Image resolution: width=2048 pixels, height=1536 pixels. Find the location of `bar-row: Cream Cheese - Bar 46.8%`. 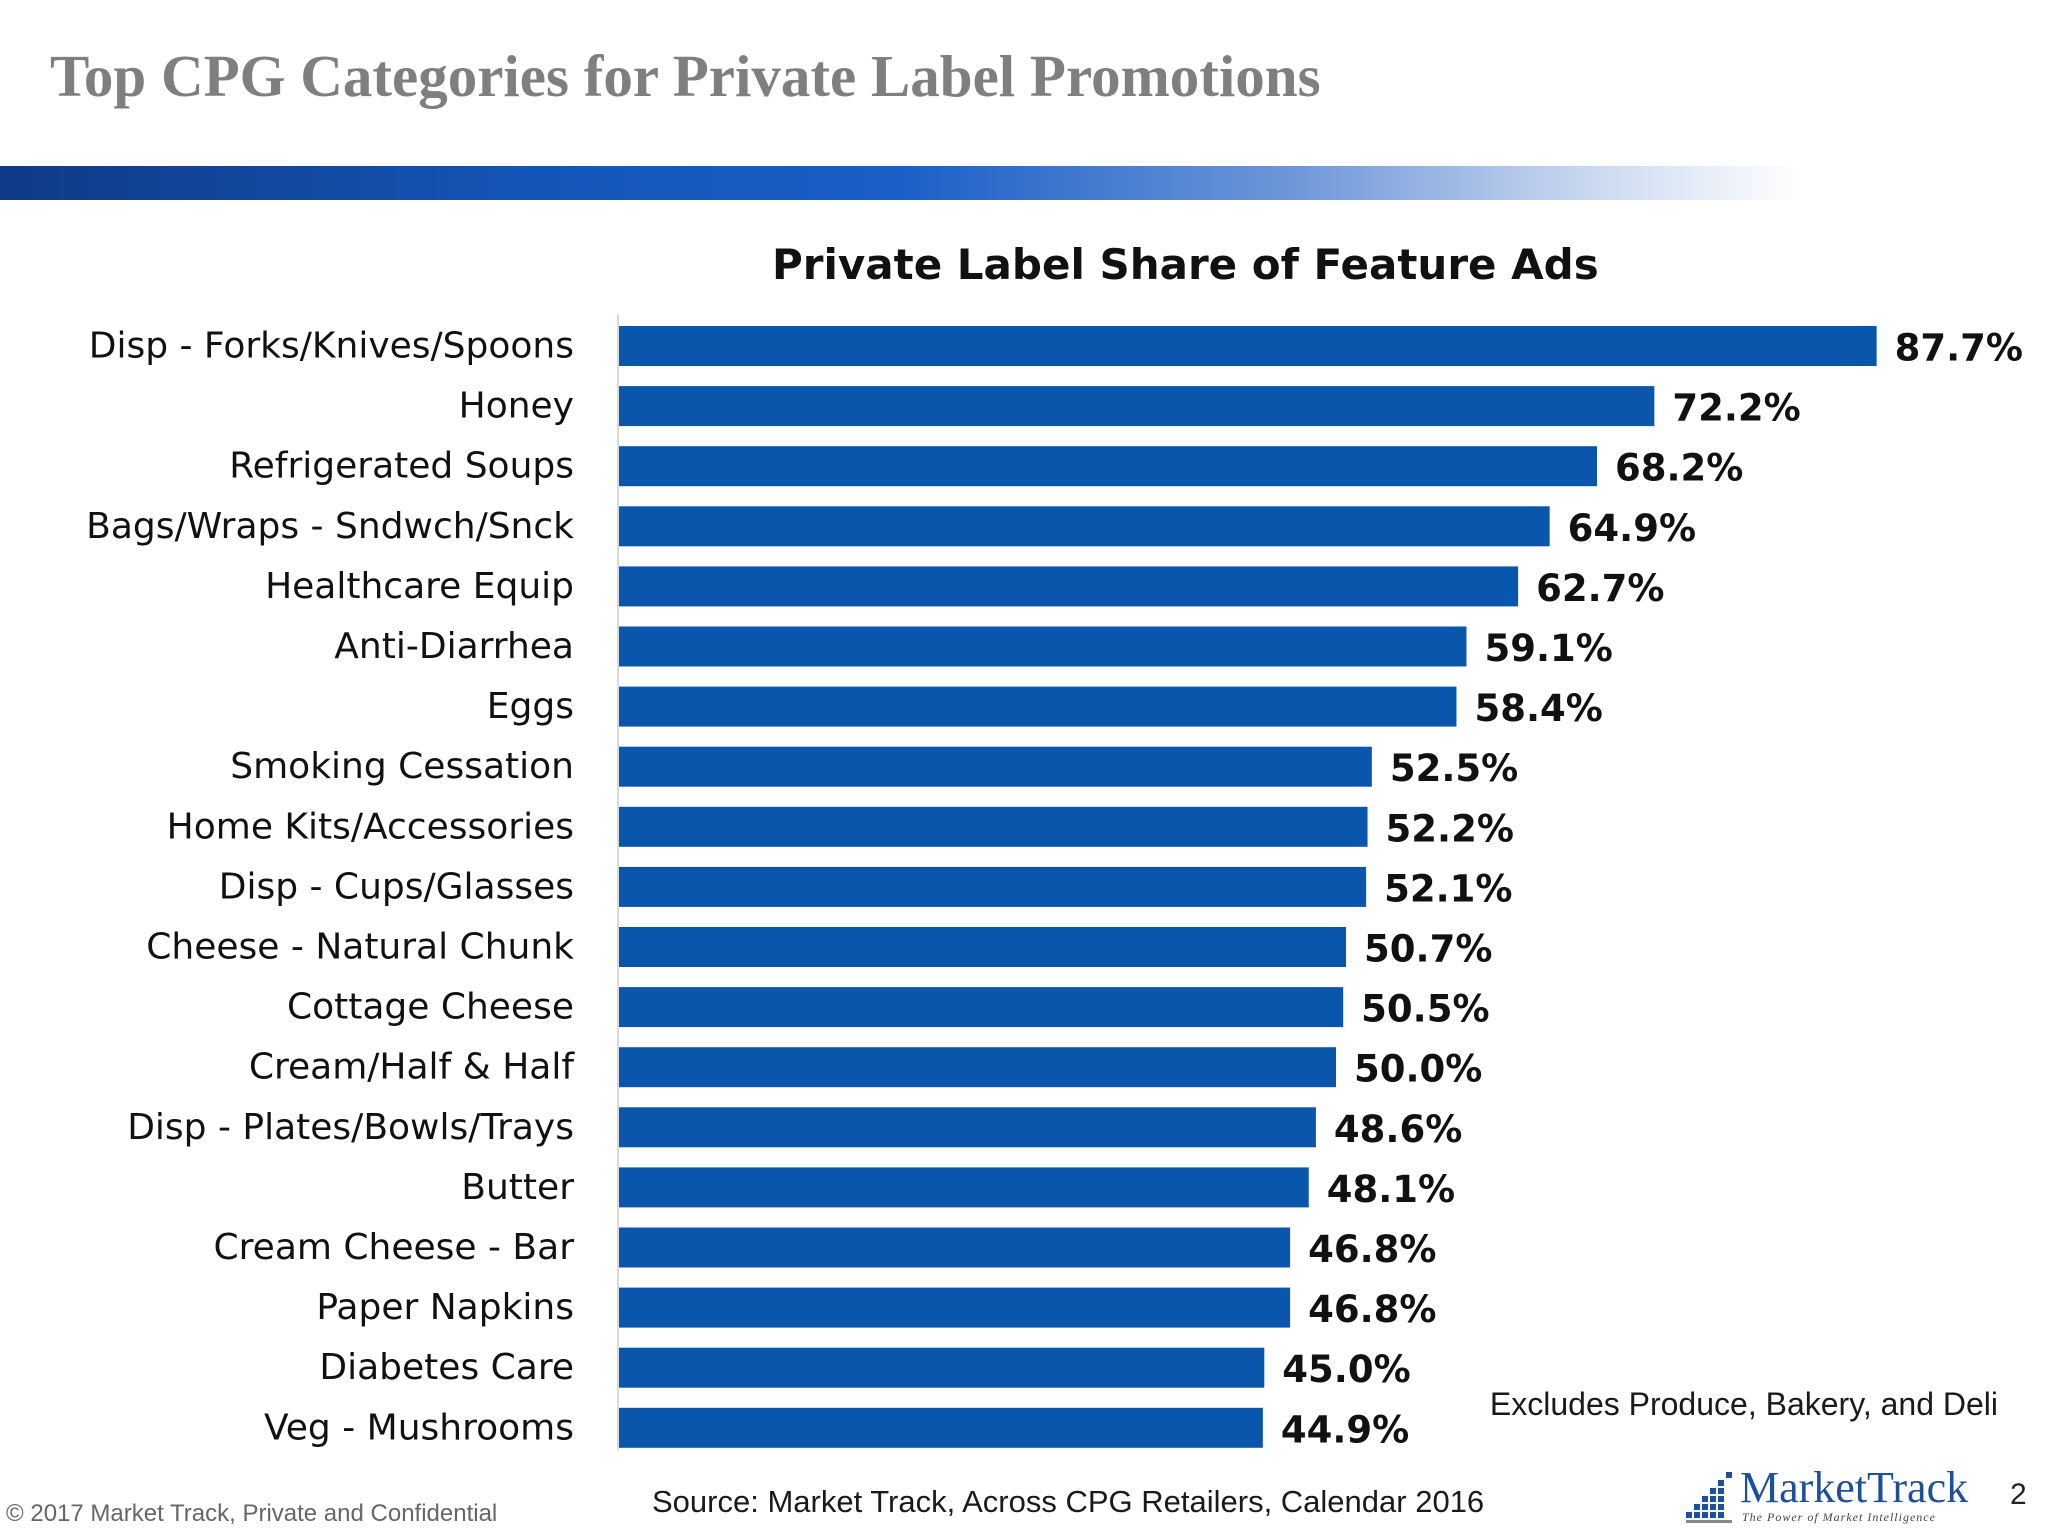

bar-row: Cream Cheese - Bar 46.8% is located at coordinates (825, 1249).